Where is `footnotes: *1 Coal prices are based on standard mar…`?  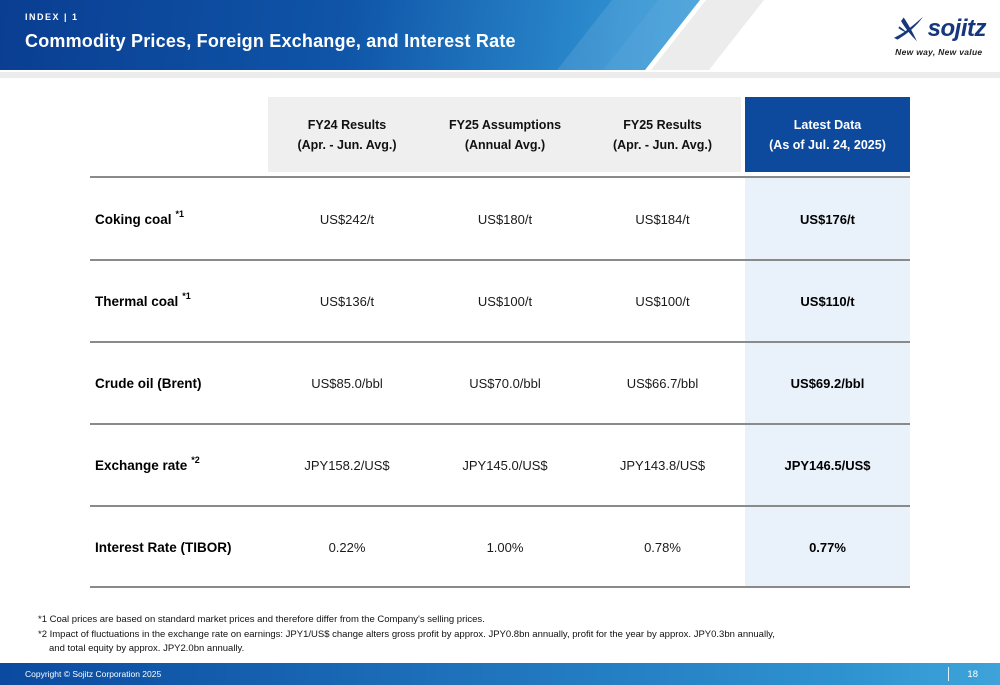
footnotes: *1 Coal prices are based on standard mar… is located at coordinates (406, 635).